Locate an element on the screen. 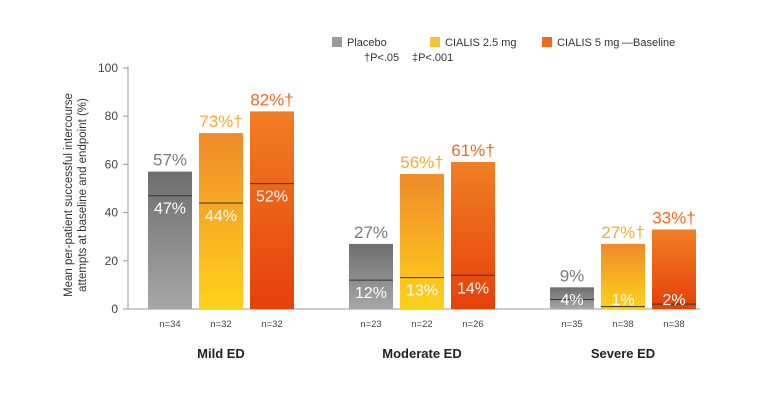 This screenshot has width=777, height=403. bar-cialis-5-mg-mild-ed is located at coordinates (272, 210).